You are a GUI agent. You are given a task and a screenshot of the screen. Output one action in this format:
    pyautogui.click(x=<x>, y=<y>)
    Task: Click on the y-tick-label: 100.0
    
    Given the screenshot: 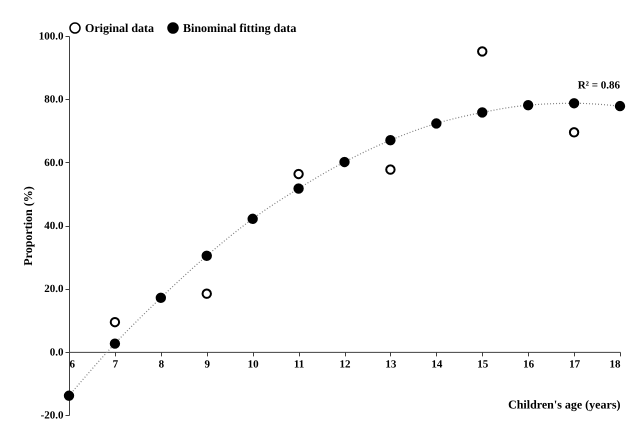 What is the action you would take?
    pyautogui.click(x=51, y=36)
    